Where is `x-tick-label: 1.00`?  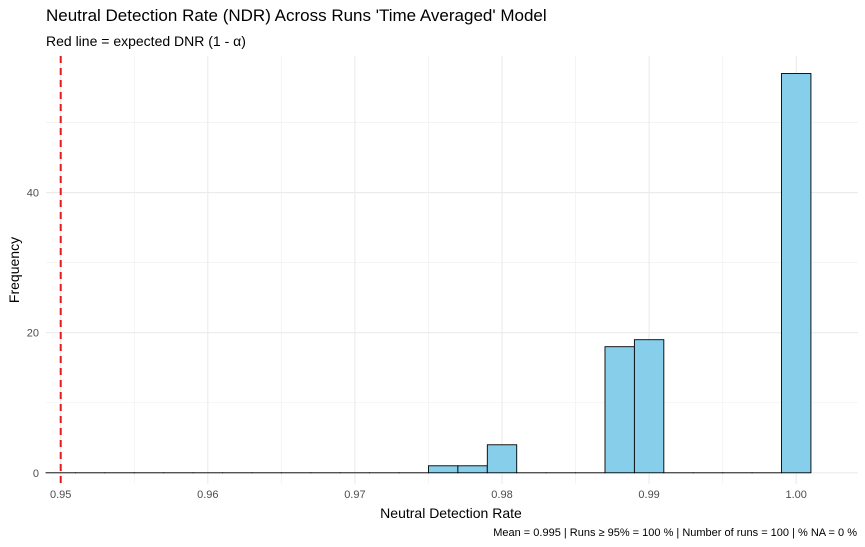
x-tick-label: 1.00 is located at coordinates (796, 495).